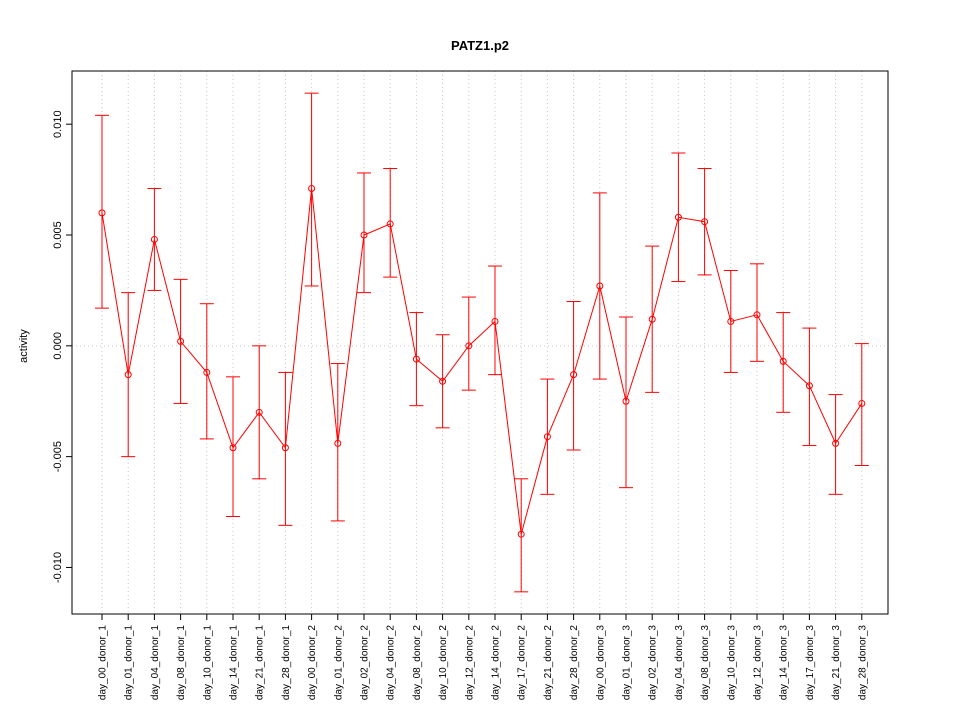 This screenshot has width=960, height=720. What do you see at coordinates (731, 663) in the screenshot?
I see `x-tick-label: day_10_donor_3` at bounding box center [731, 663].